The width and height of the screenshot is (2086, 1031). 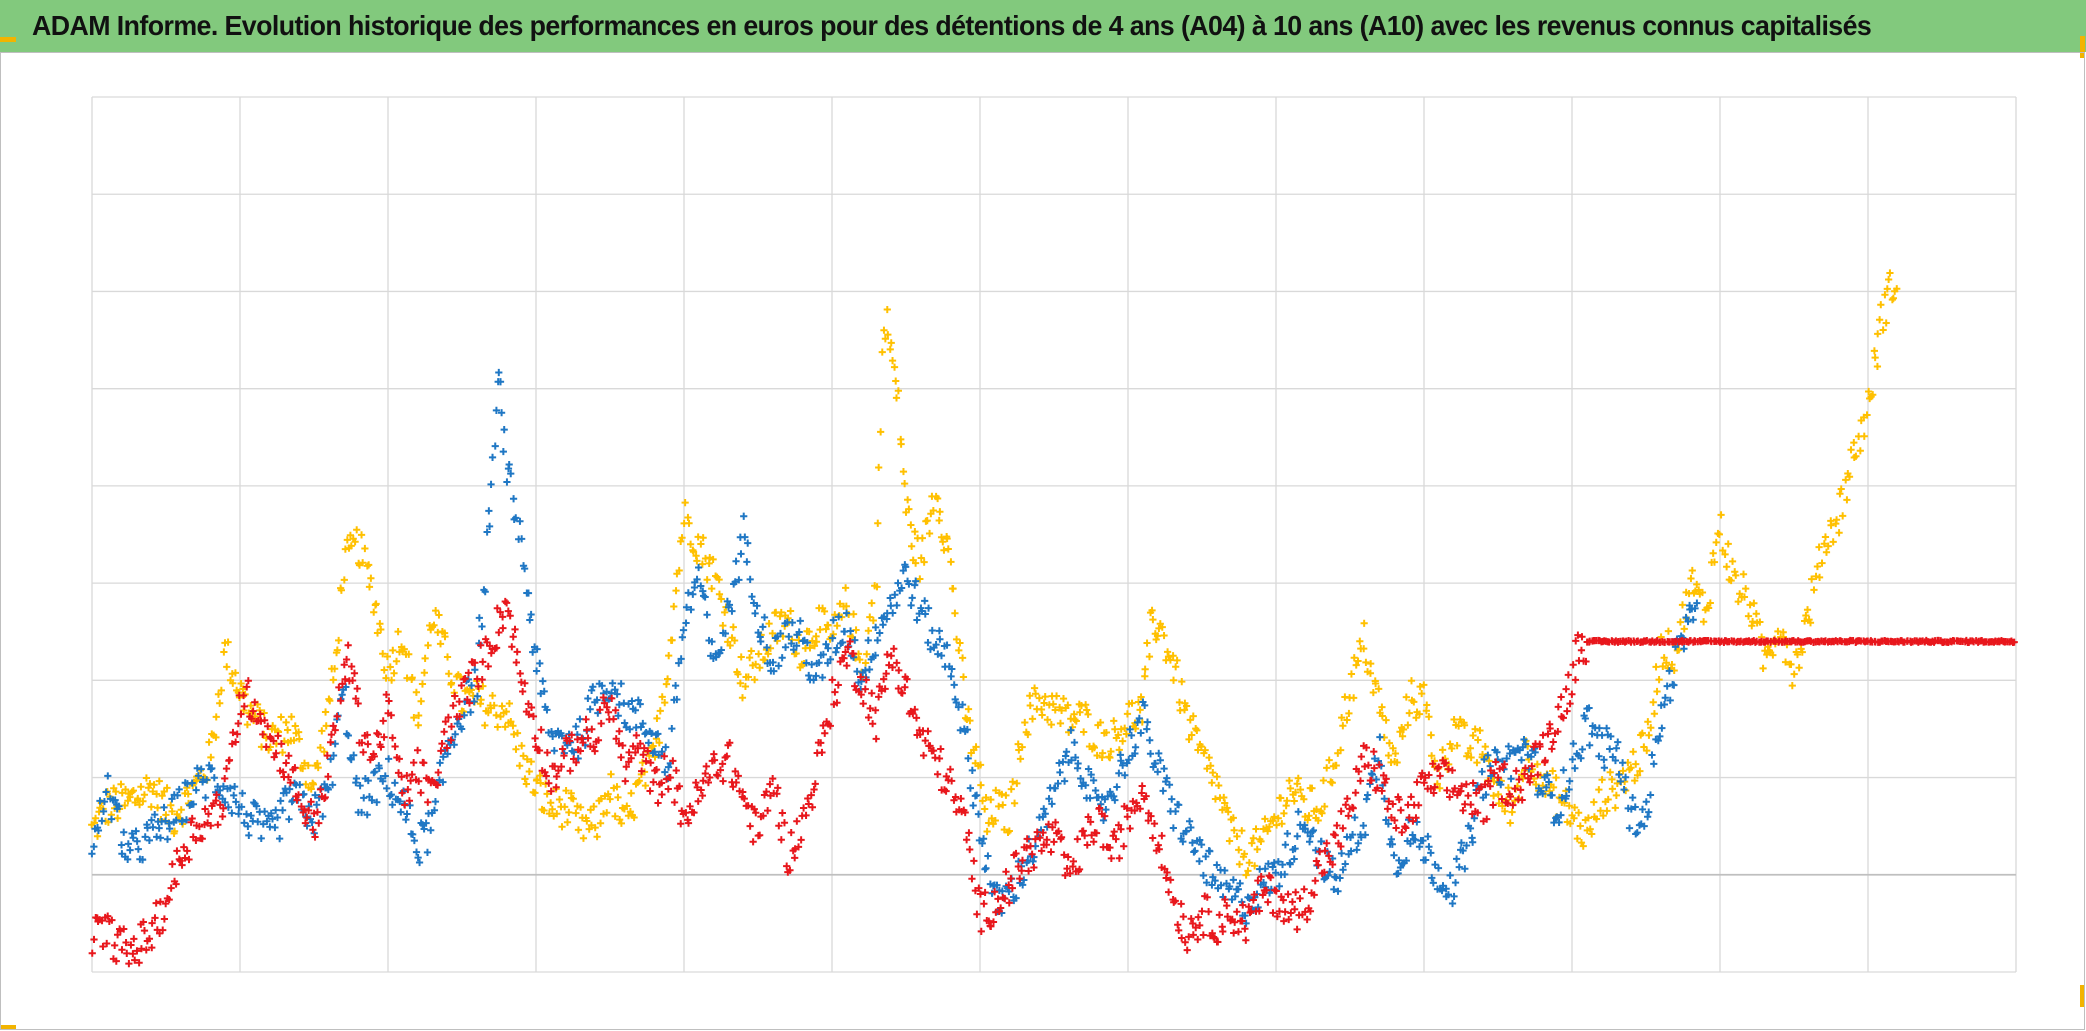 I want to click on corner-handle-bottom-left, so click(x=8, y=1027).